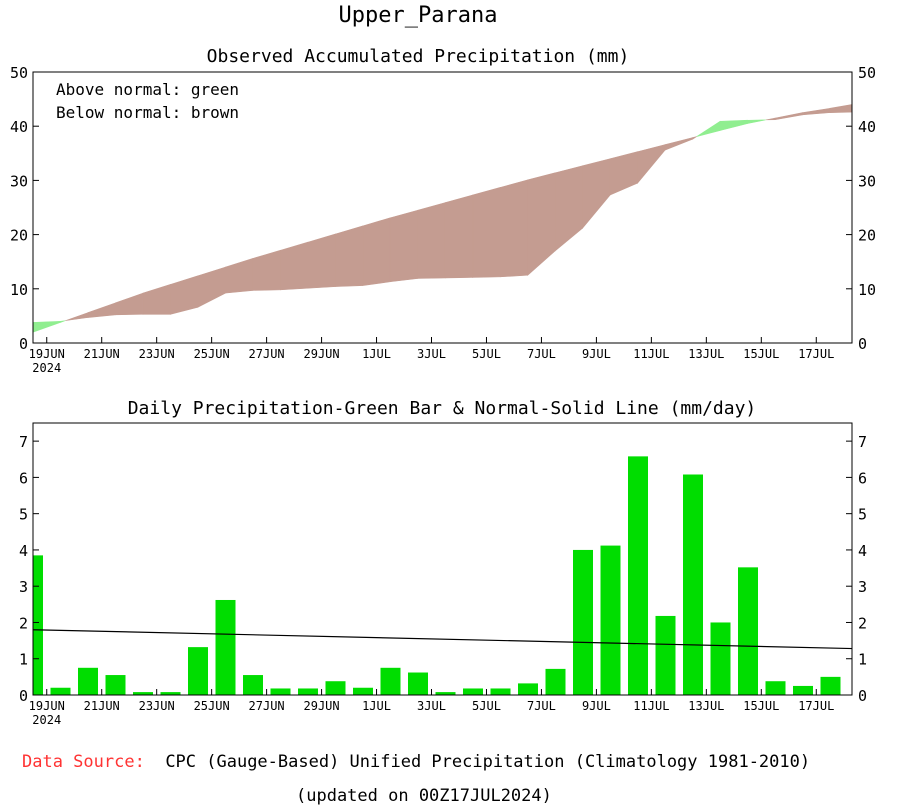 This screenshot has width=922, height=809. What do you see at coordinates (418, 56) in the screenshot?
I see `accumulated-chart-title: Observed Accumulated Precipitation (mm)` at bounding box center [418, 56].